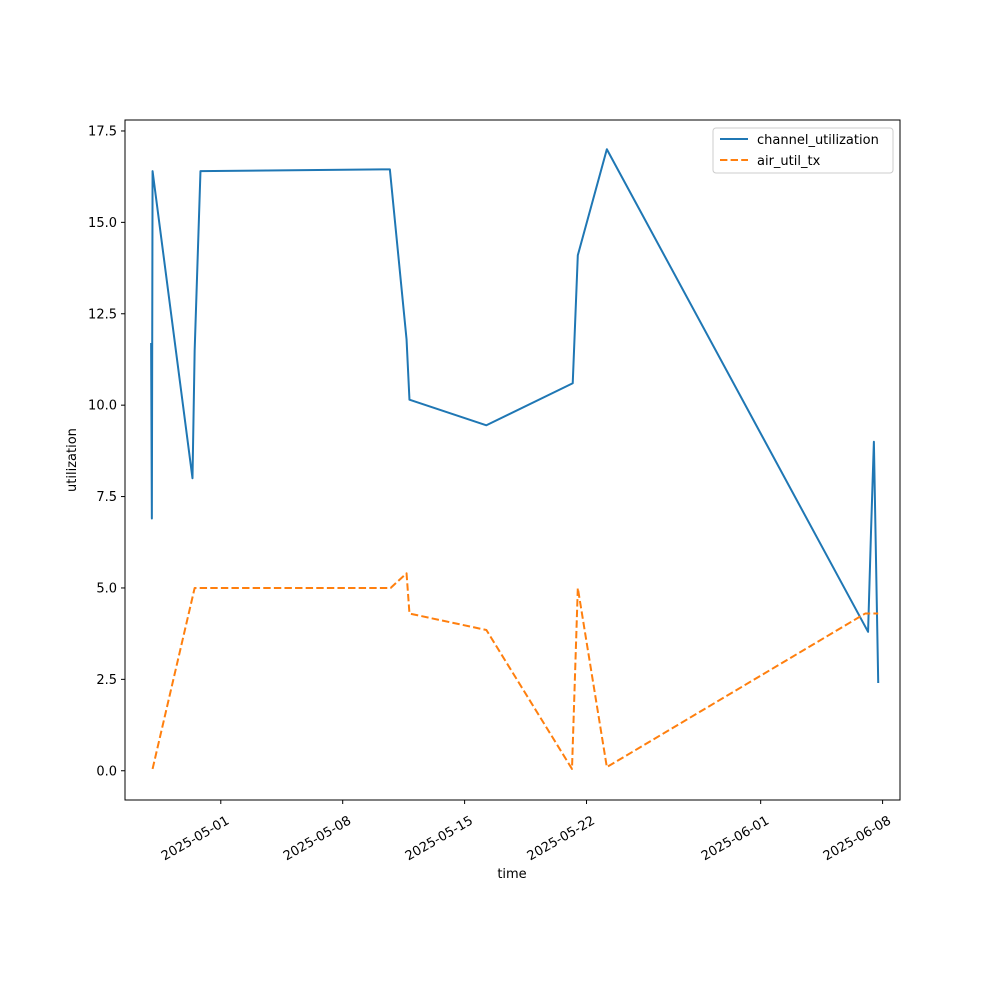 This screenshot has width=1000, height=1000. Describe the element at coordinates (106, 680) in the screenshot. I see `y-tick-label: 2.5` at that location.